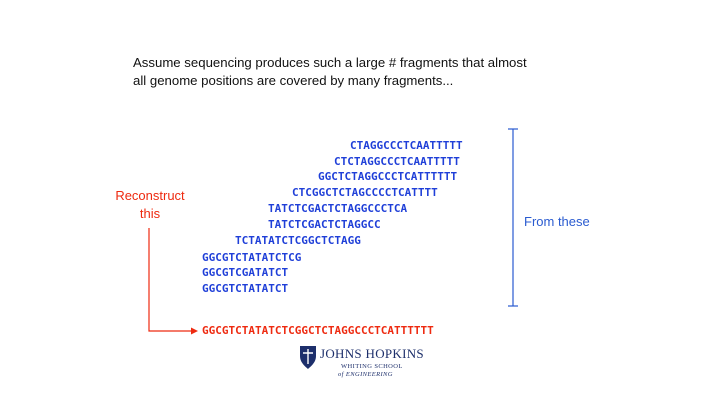 The height and width of the screenshot is (405, 720). I want to click on genome-sequence: GGCGTCTATATCTCGGCTCTAGGCCCTCATTTTTT, so click(318, 330).